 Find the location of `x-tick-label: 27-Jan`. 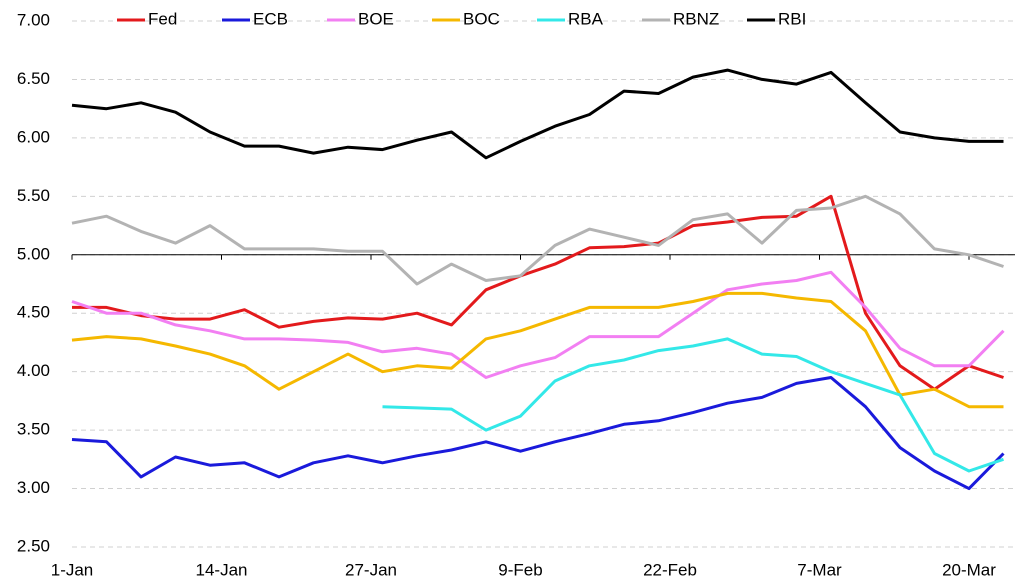

x-tick-label: 27-Jan is located at coordinates (371, 569).